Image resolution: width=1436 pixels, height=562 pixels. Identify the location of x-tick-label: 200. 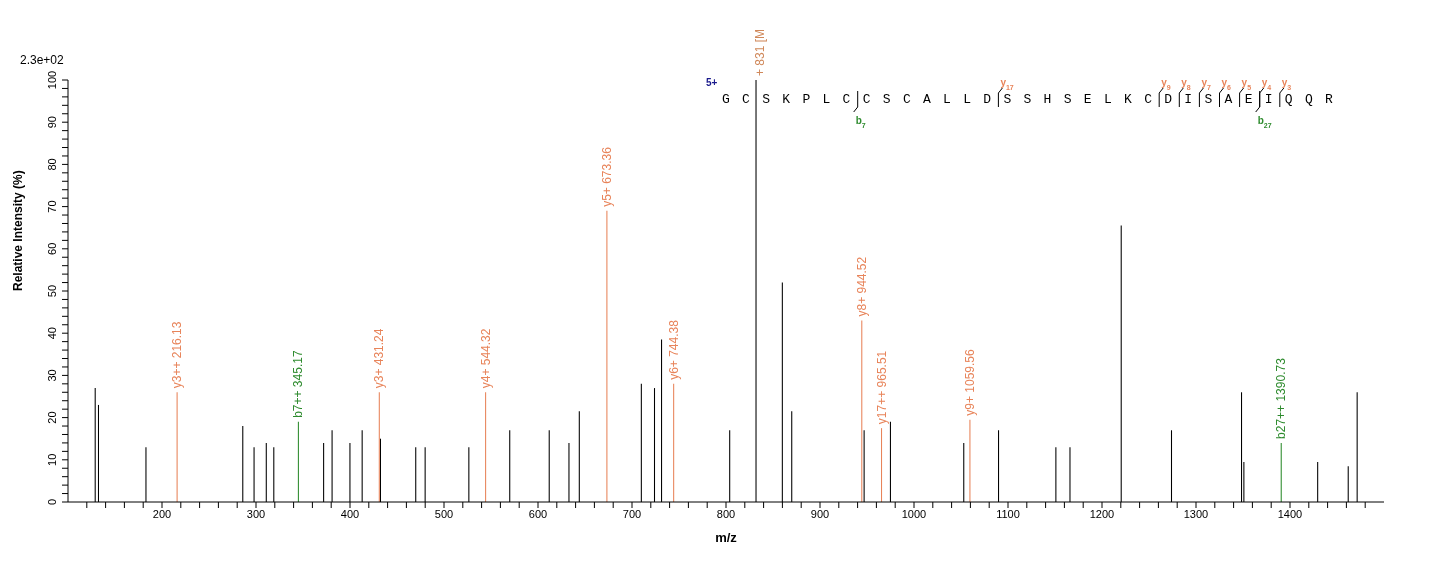
(162, 513).